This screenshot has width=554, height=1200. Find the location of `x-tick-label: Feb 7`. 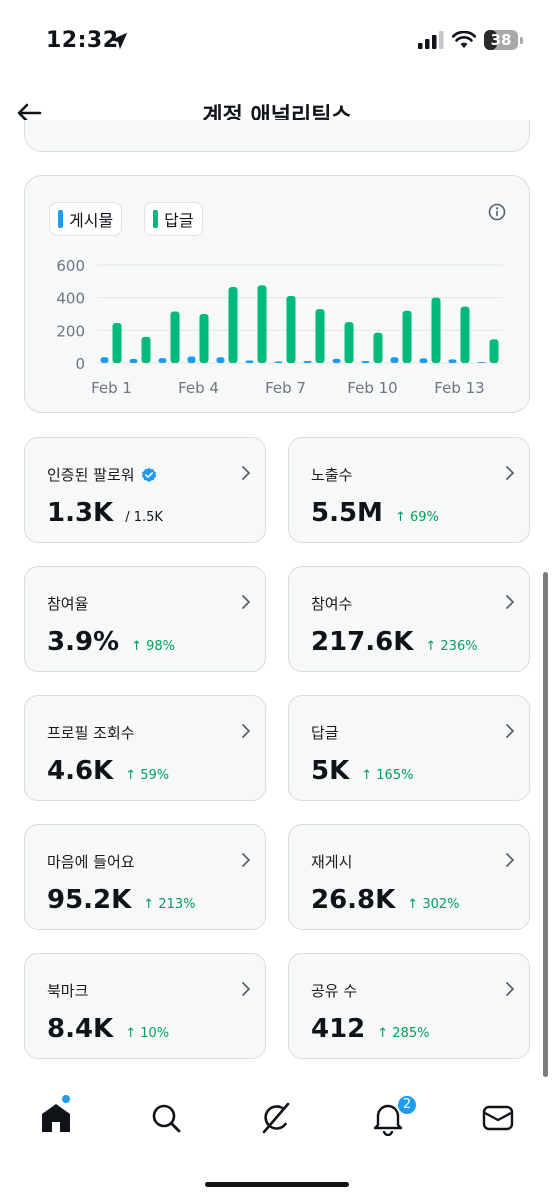

x-tick-label: Feb 7 is located at coordinates (285, 388).